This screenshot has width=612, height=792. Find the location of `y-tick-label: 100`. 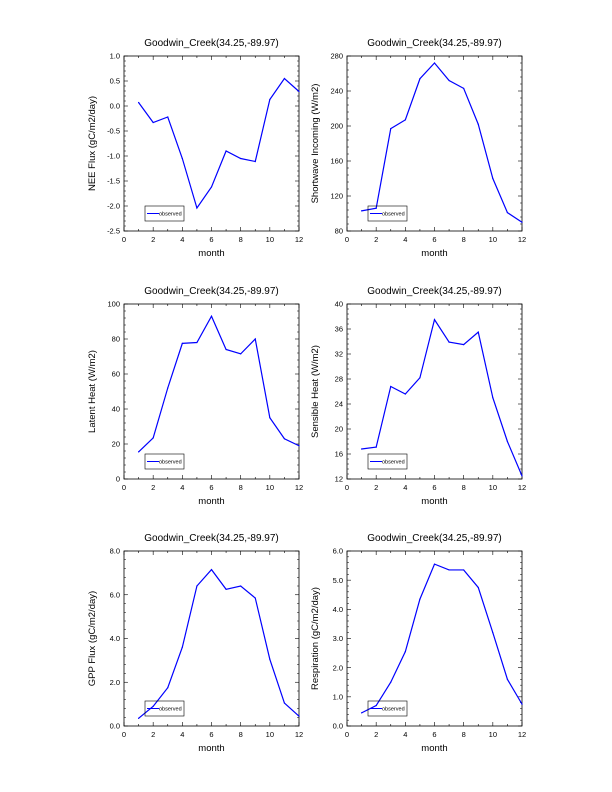

y-tick-label: 100 is located at coordinates (113, 304).